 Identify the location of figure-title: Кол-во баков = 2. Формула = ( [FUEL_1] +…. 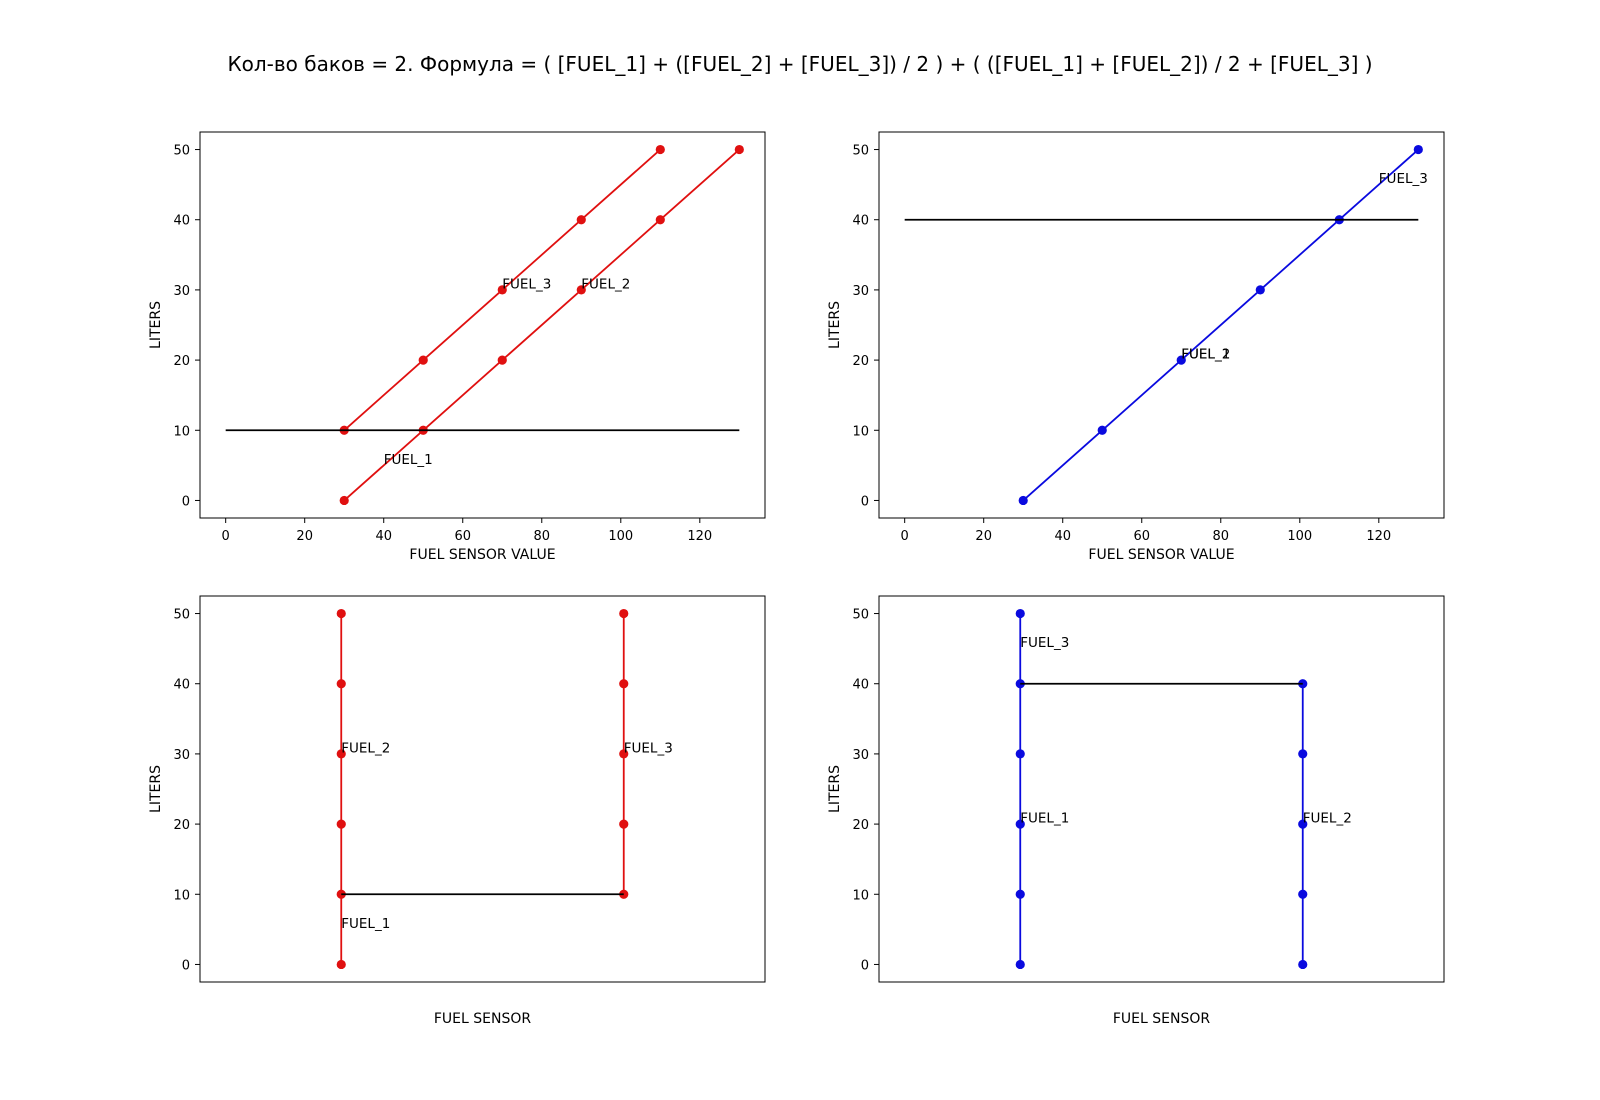
(799, 64).